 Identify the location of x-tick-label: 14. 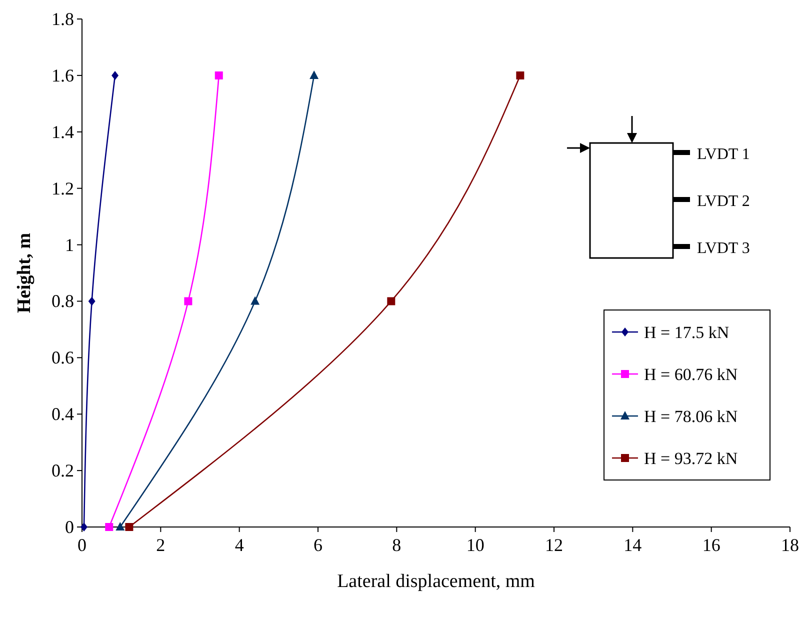
(633, 545).